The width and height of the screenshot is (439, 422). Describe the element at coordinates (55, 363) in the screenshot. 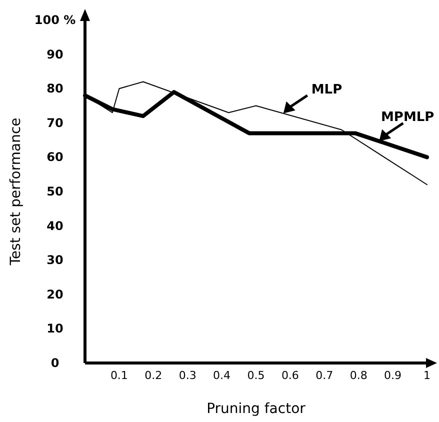

I see `y-tick-label: 0` at that location.